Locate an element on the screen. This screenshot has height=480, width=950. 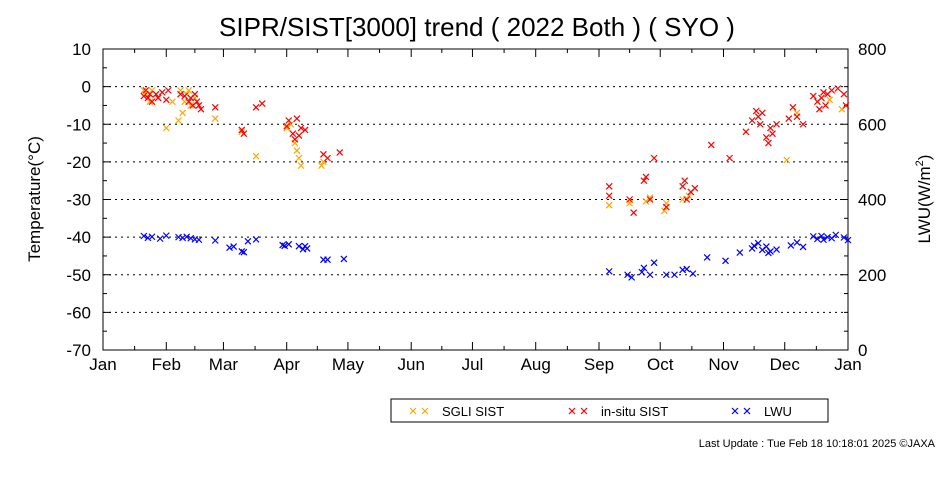
y-axis-right-label: LWU(W/m2) is located at coordinates (924, 199).